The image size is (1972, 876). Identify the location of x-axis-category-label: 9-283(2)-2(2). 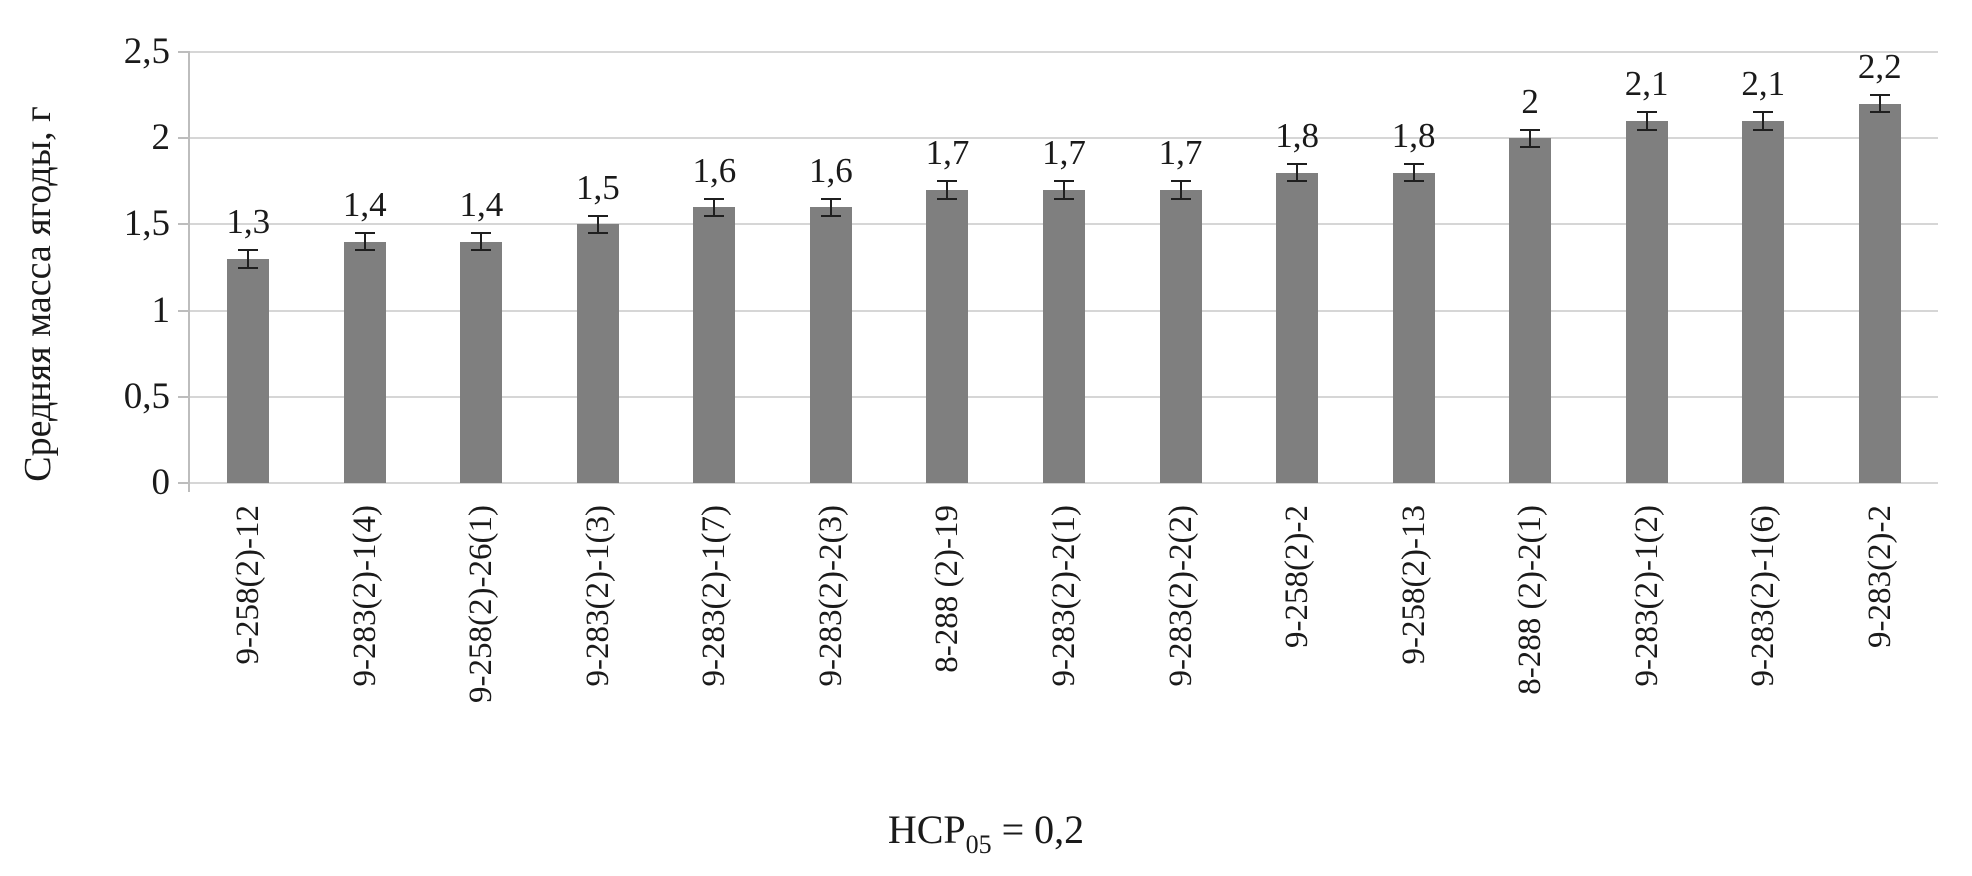
(1180, 596).